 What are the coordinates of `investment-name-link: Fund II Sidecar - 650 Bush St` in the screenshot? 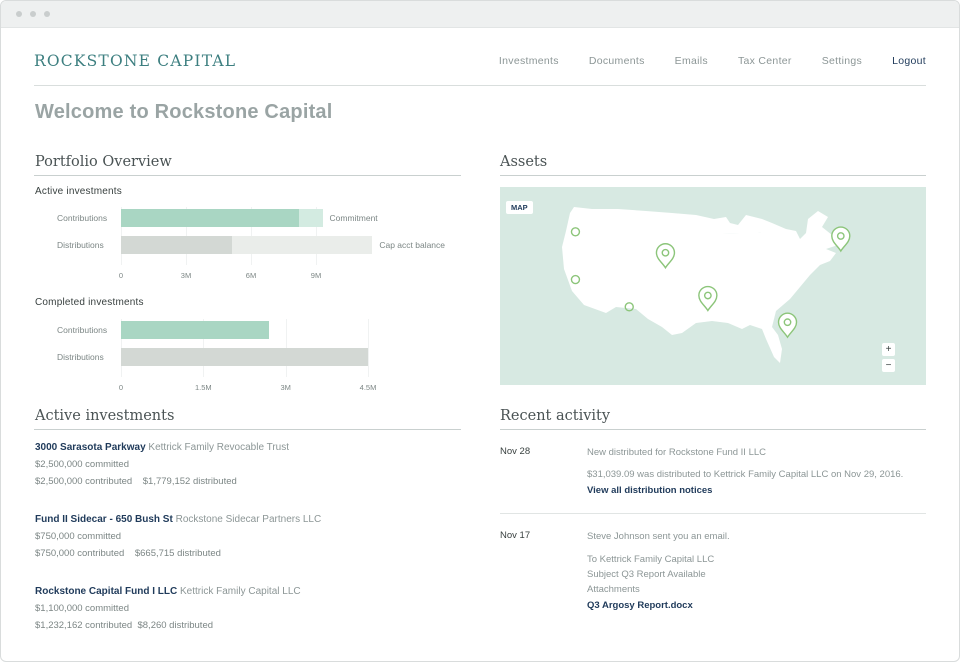 It's located at (104, 519).